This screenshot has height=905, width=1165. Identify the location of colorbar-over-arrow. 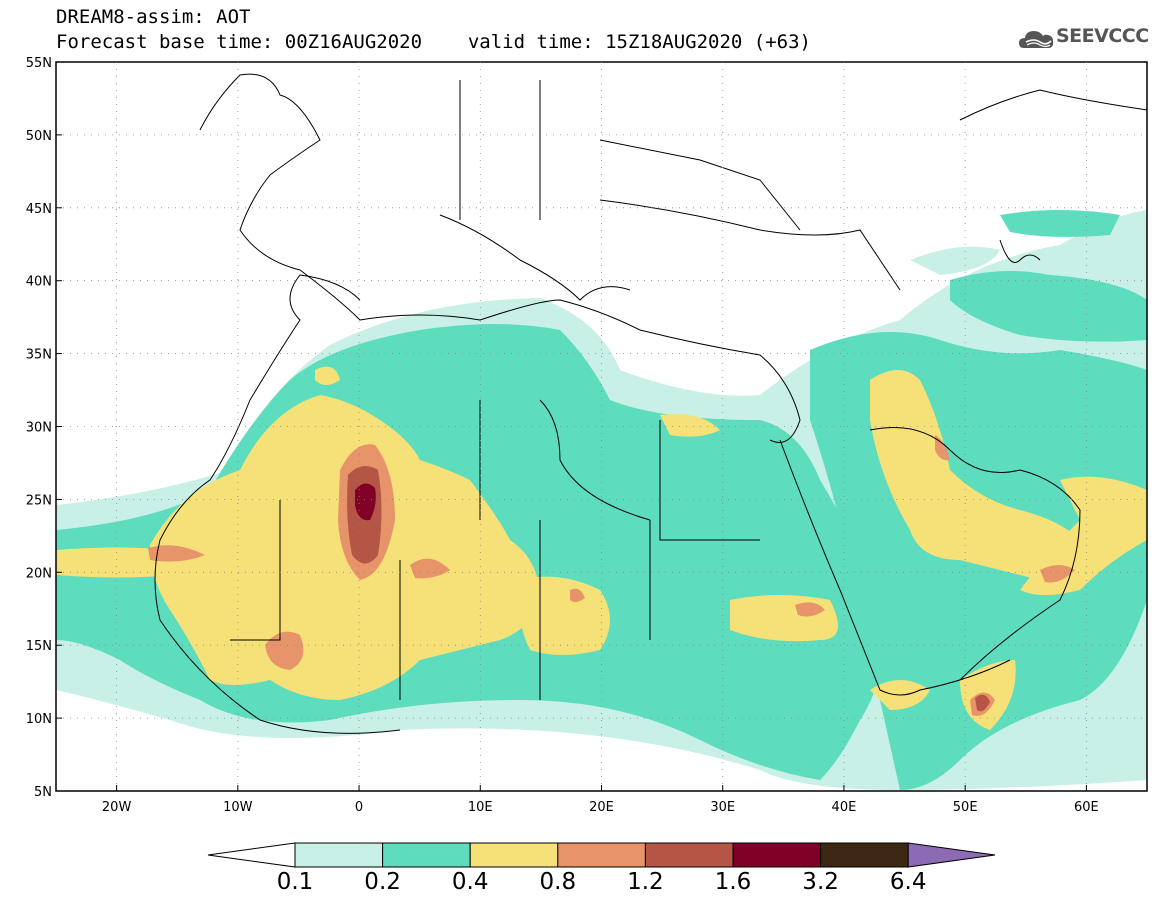
(951, 855).